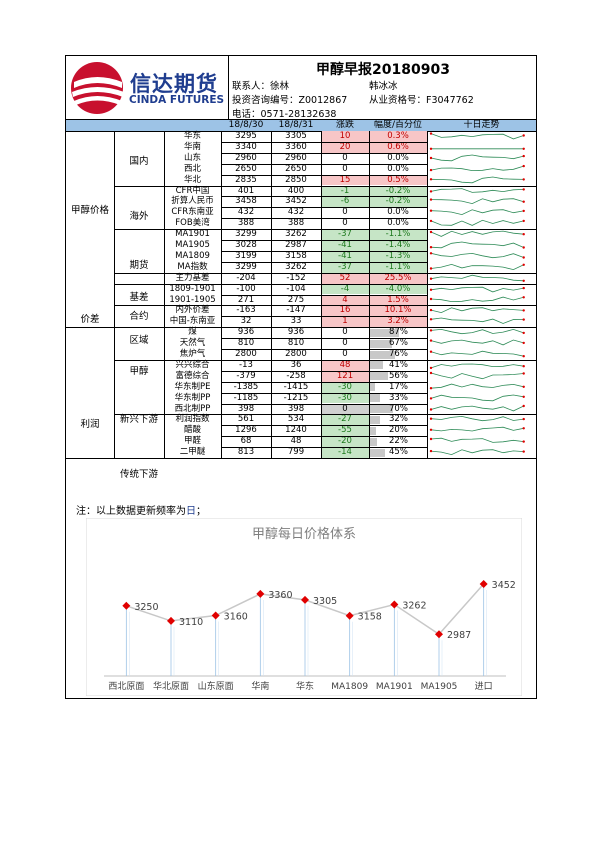 This screenshot has width=595, height=842. What do you see at coordinates (246, 168) in the screenshot?
I see `cell-v1: 2650` at bounding box center [246, 168].